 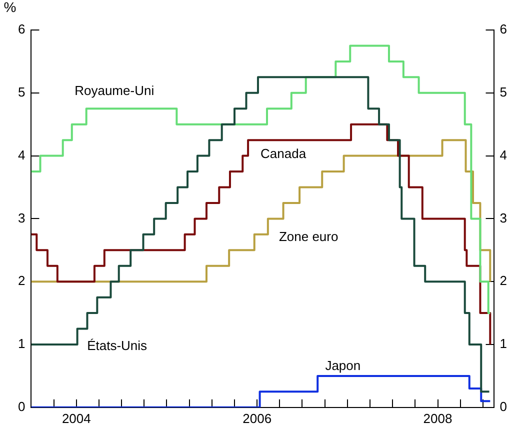 I want to click on x-tick-label: 2006, so click(x=257, y=418).